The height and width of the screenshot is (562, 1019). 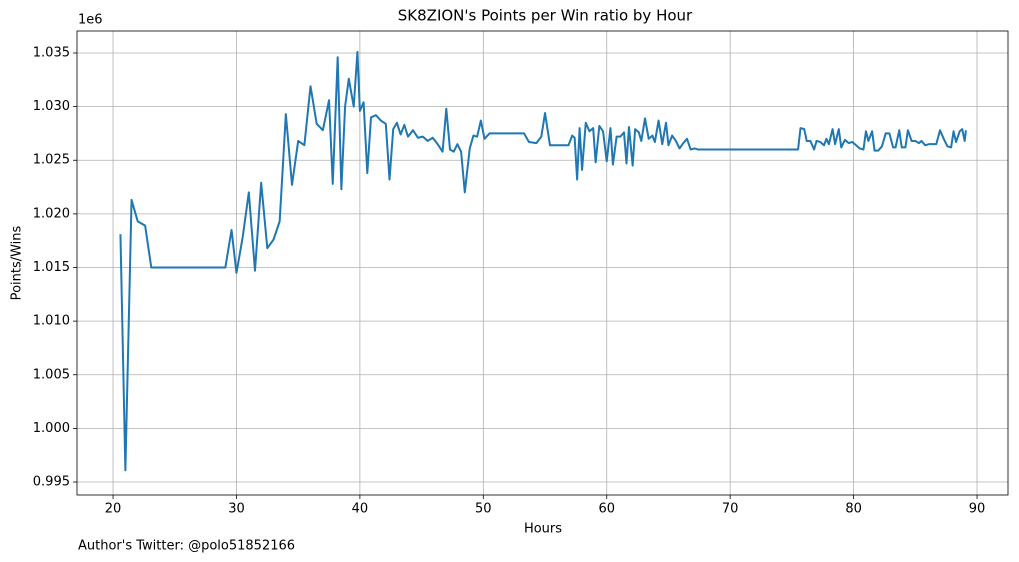 What do you see at coordinates (853, 509) in the screenshot?
I see `x-tick-label: 80` at bounding box center [853, 509].